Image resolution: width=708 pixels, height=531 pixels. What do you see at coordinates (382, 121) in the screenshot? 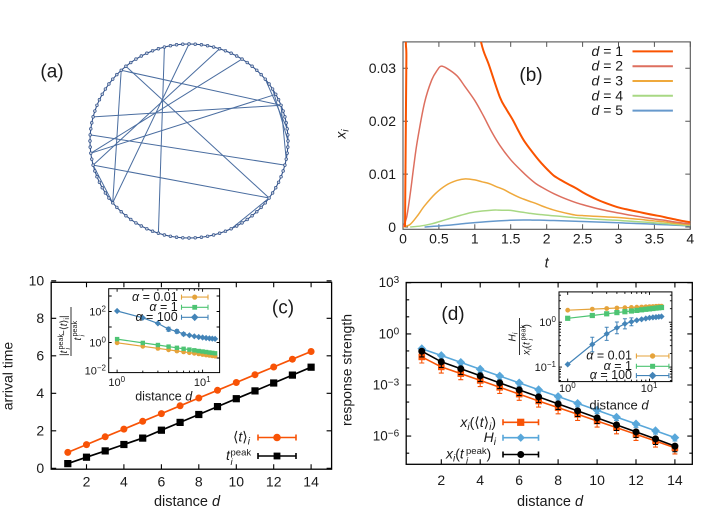
I see `svg-text: 0.02` at bounding box center [382, 121].